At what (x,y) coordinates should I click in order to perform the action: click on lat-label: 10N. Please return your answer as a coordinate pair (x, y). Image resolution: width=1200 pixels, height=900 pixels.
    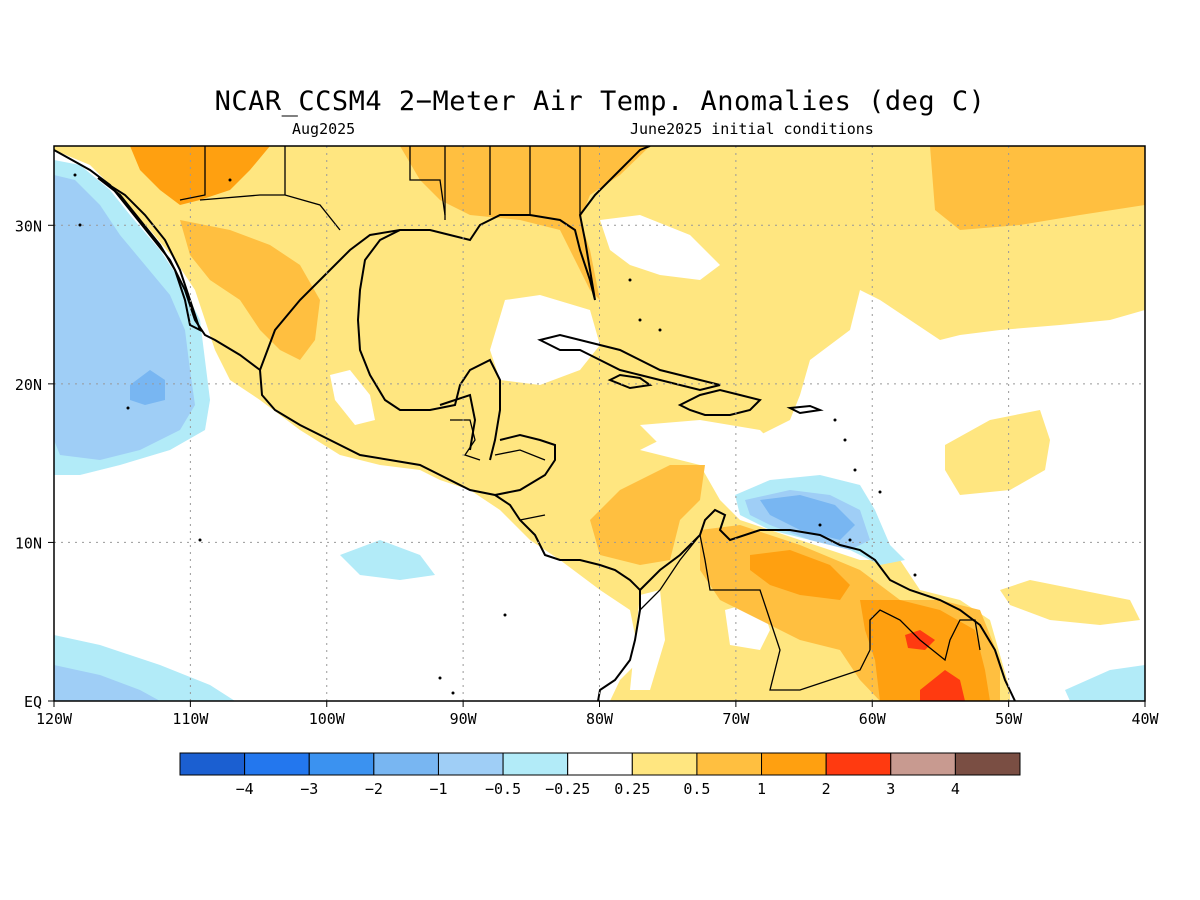
    Looking at the image, I should click on (28, 543).